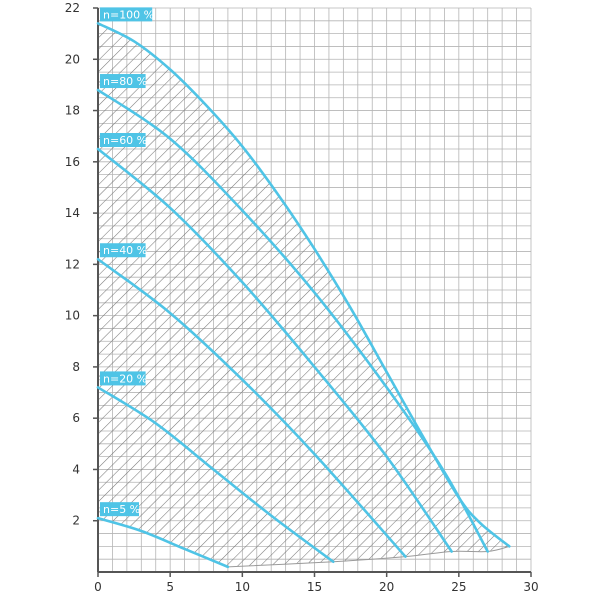 The width and height of the screenshot is (603, 603). I want to click on curve-label-n-60: n=60 %, so click(123, 140).